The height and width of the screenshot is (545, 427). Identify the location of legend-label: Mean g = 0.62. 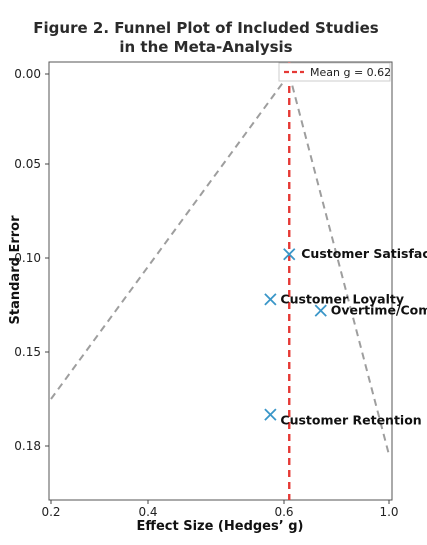
(350, 72).